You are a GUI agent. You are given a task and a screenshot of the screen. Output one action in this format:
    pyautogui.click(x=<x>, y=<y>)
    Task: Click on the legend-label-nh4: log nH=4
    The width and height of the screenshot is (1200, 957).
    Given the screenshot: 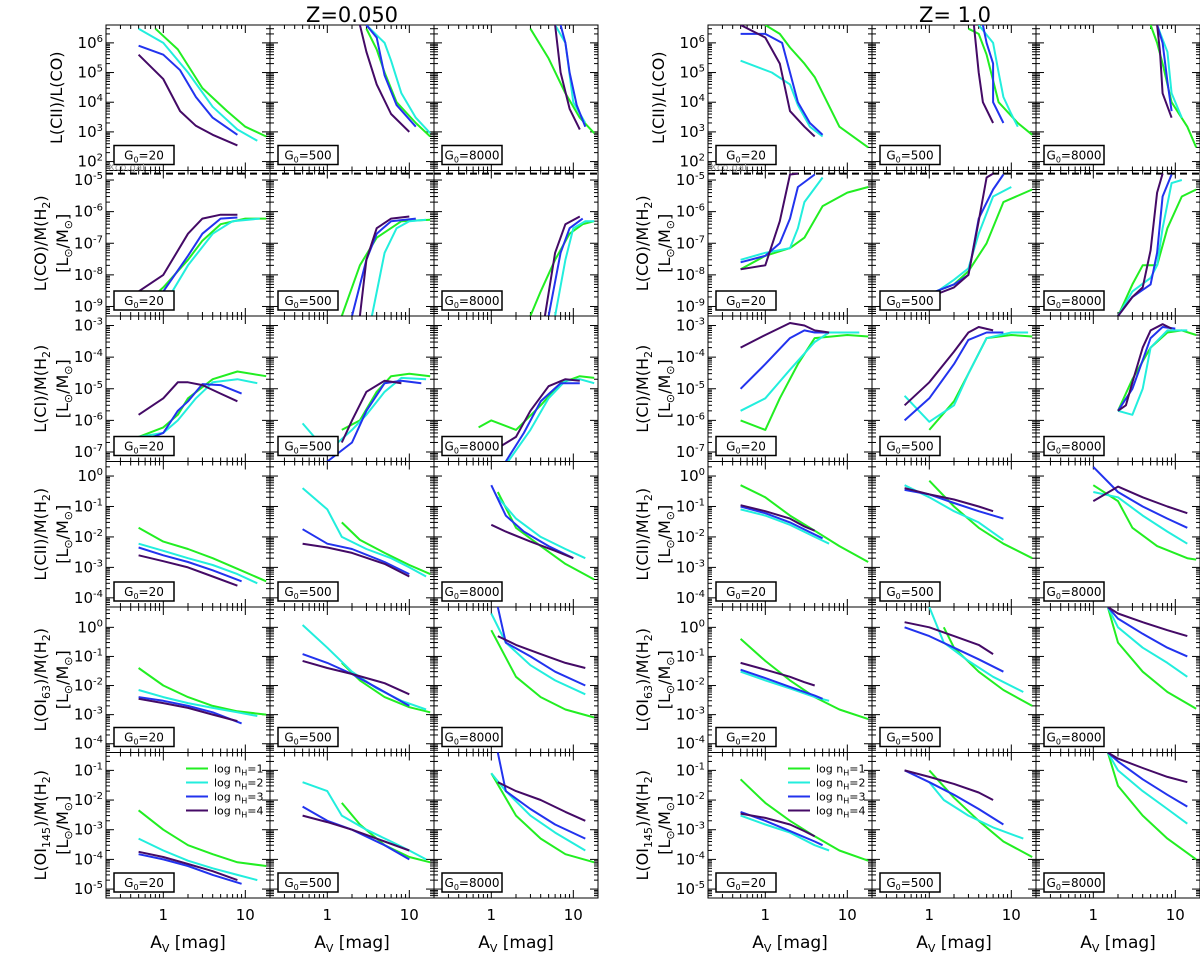 What is the action you would take?
    pyautogui.click(x=840, y=812)
    